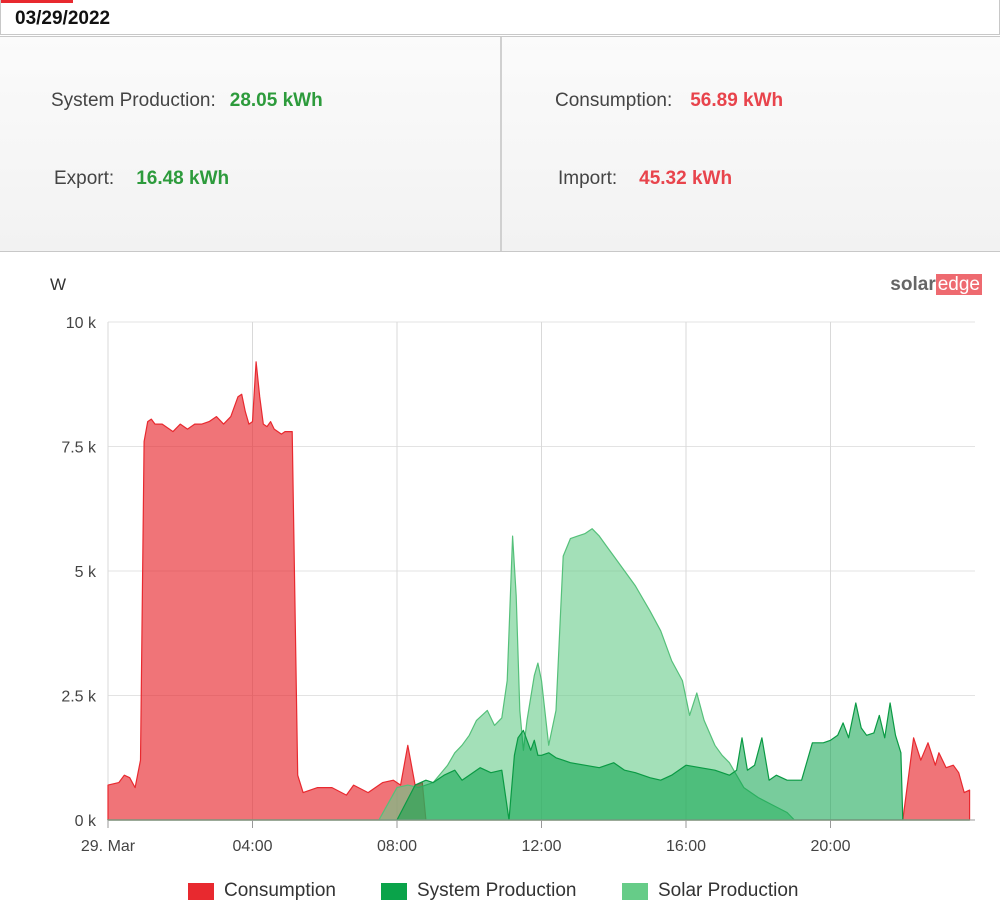 The width and height of the screenshot is (1000, 924). Describe the element at coordinates (539, 761) in the screenshot. I see `system-production-area` at that location.